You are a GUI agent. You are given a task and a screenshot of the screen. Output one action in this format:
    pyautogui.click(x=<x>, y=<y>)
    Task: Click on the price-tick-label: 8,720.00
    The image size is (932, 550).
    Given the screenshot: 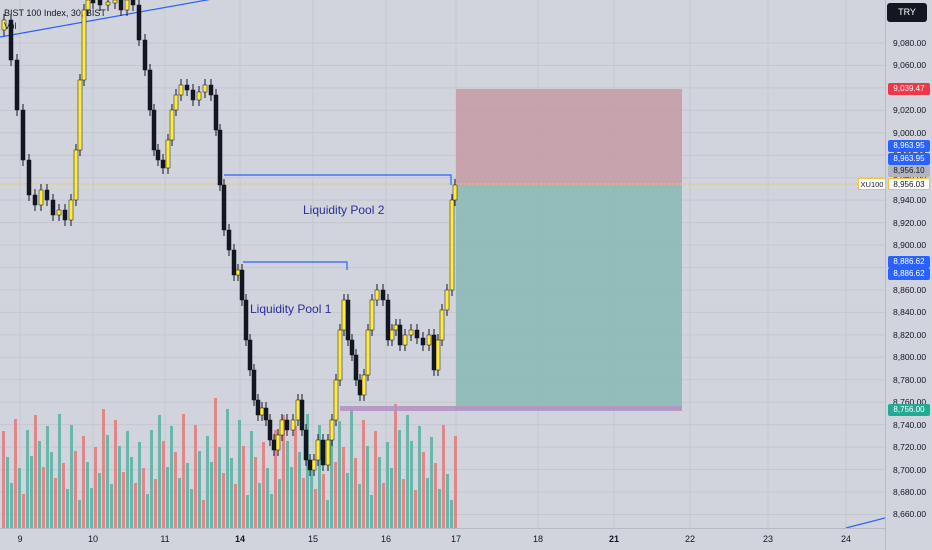 What is the action you would take?
    pyautogui.click(x=910, y=447)
    